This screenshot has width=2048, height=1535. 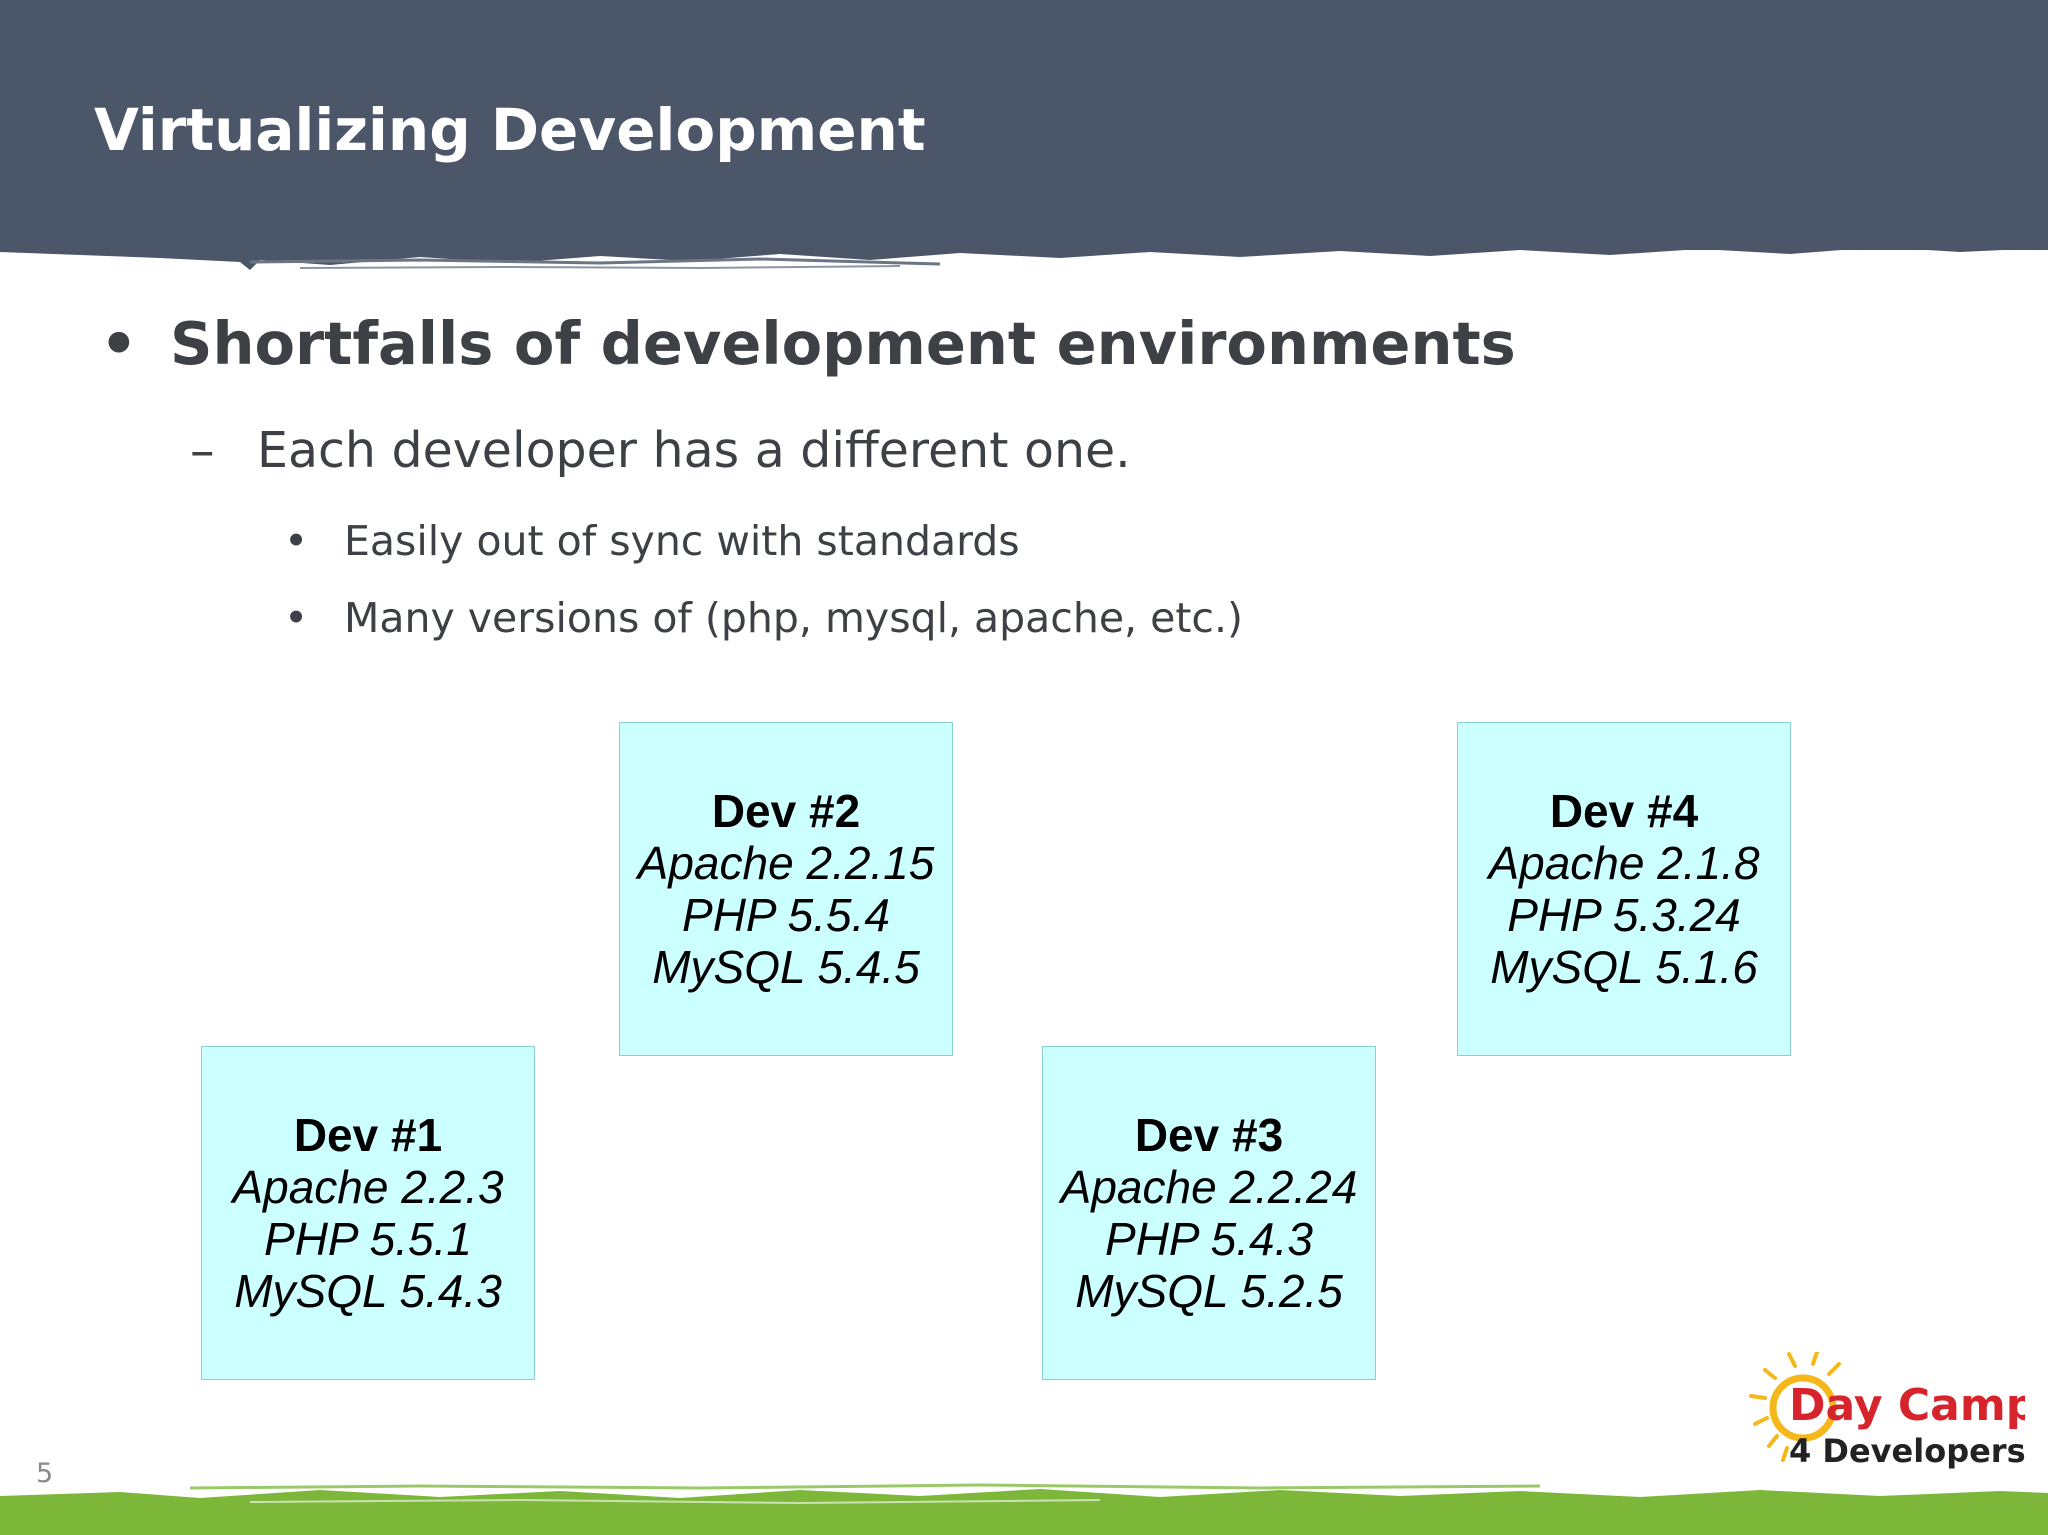 What do you see at coordinates (786, 915) in the screenshot?
I see `php-version: PHP 5.5.4` at bounding box center [786, 915].